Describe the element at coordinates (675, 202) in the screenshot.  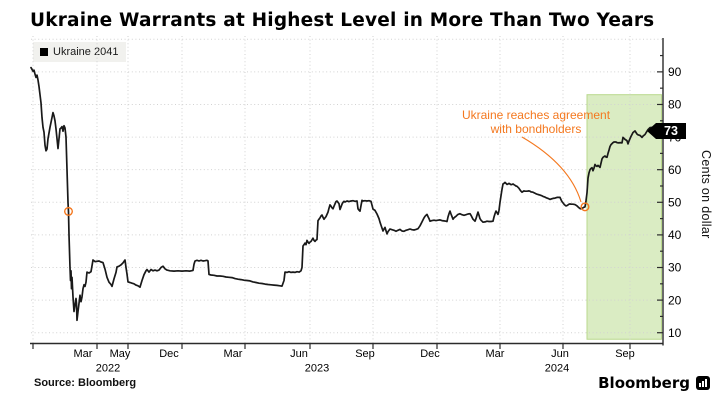
I see `y-tick-label: 50` at that location.